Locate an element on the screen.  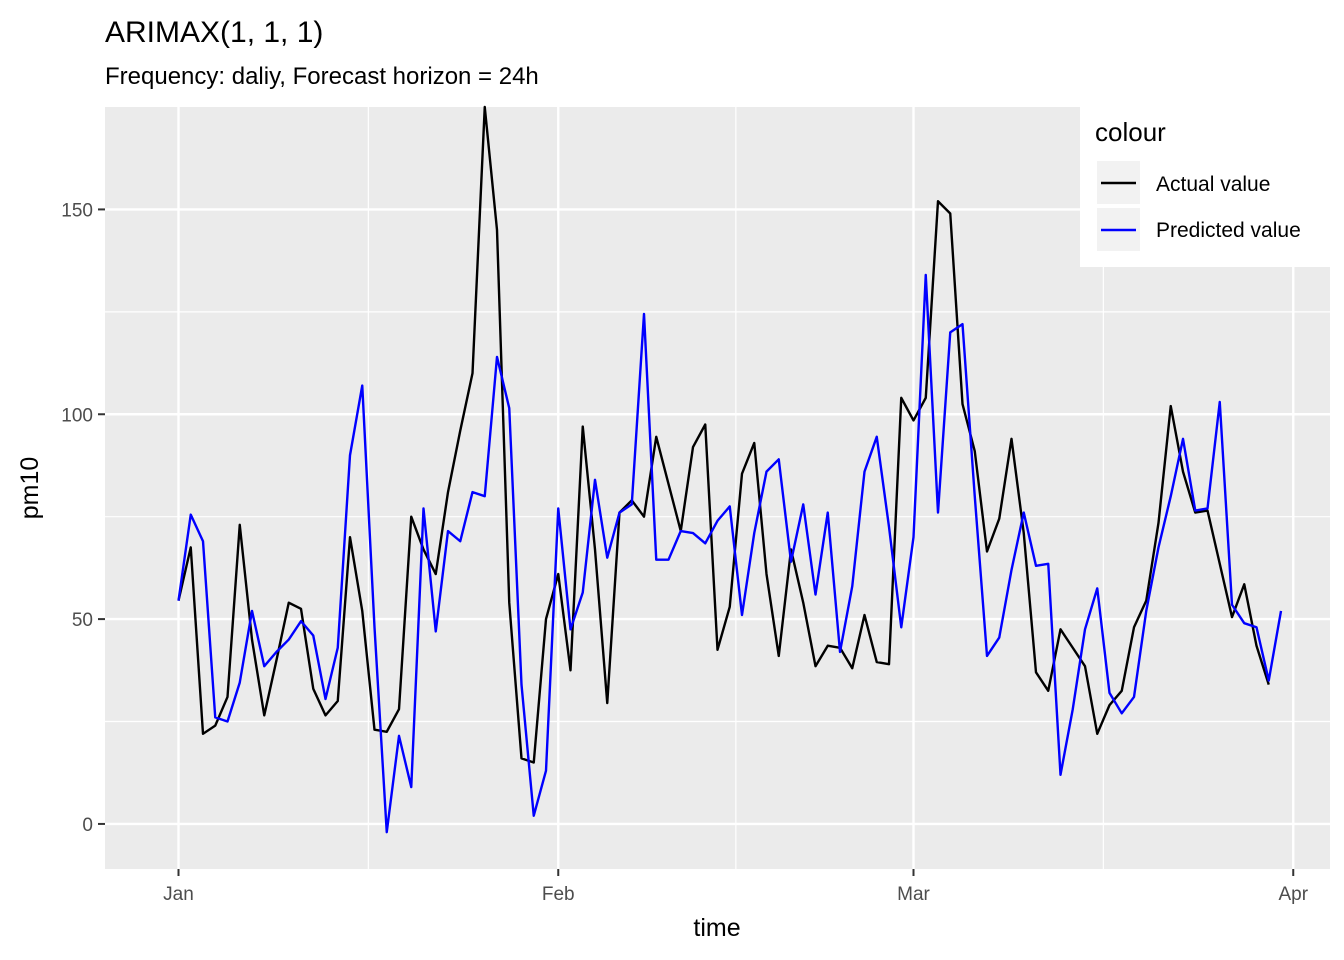
y-tick-label: 100 is located at coordinates (77, 415).